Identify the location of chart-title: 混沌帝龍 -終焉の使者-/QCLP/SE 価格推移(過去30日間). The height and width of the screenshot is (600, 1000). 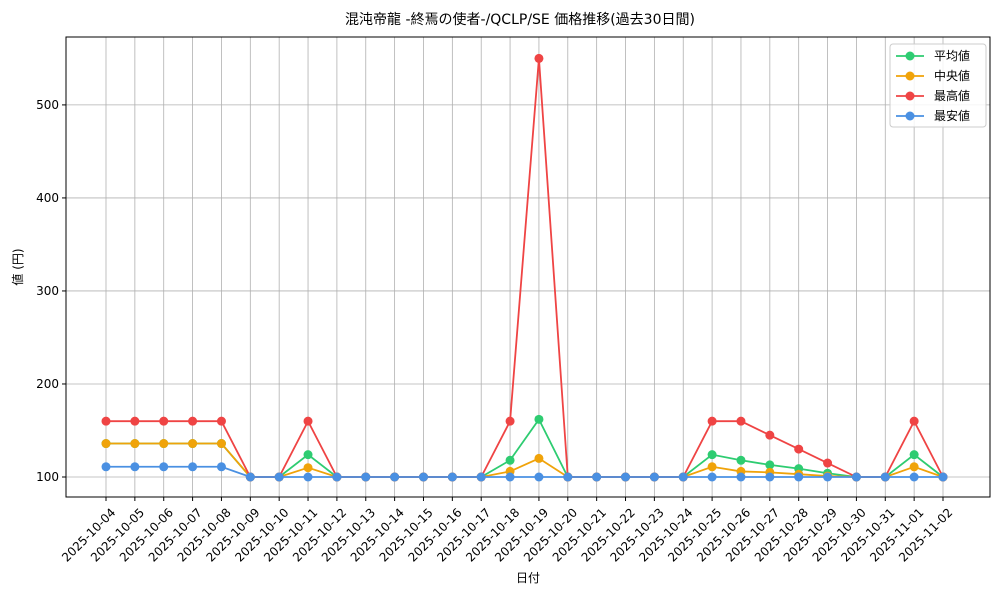
(520, 19).